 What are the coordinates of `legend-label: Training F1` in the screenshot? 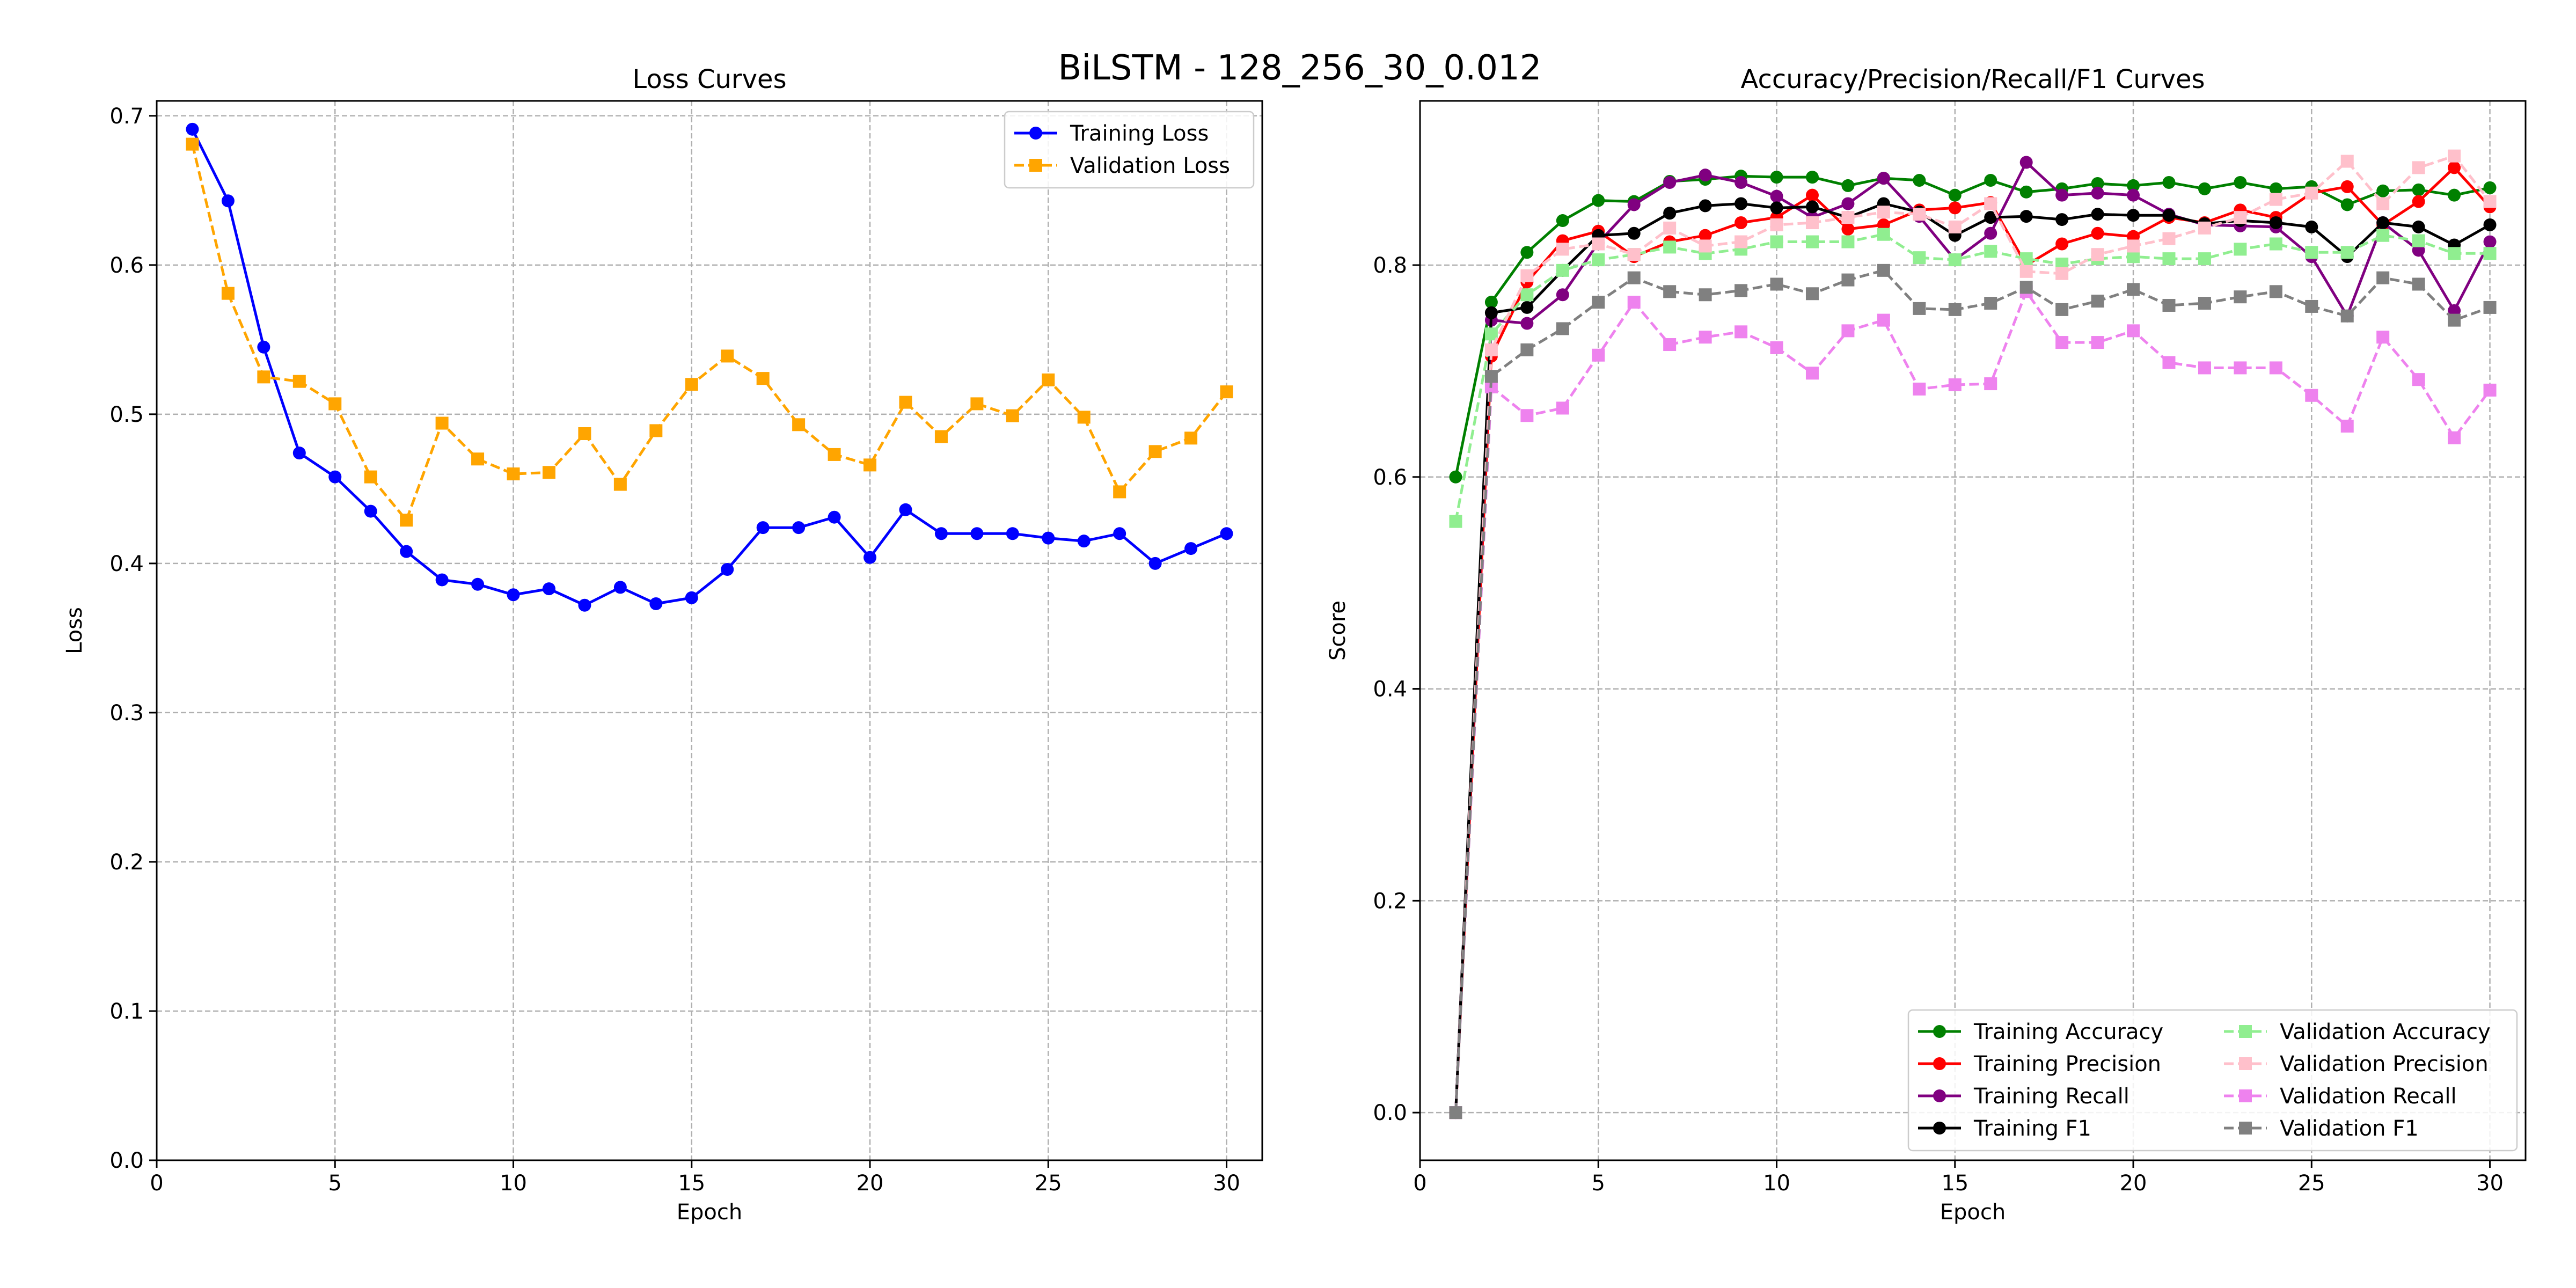 It's located at (2032, 1128).